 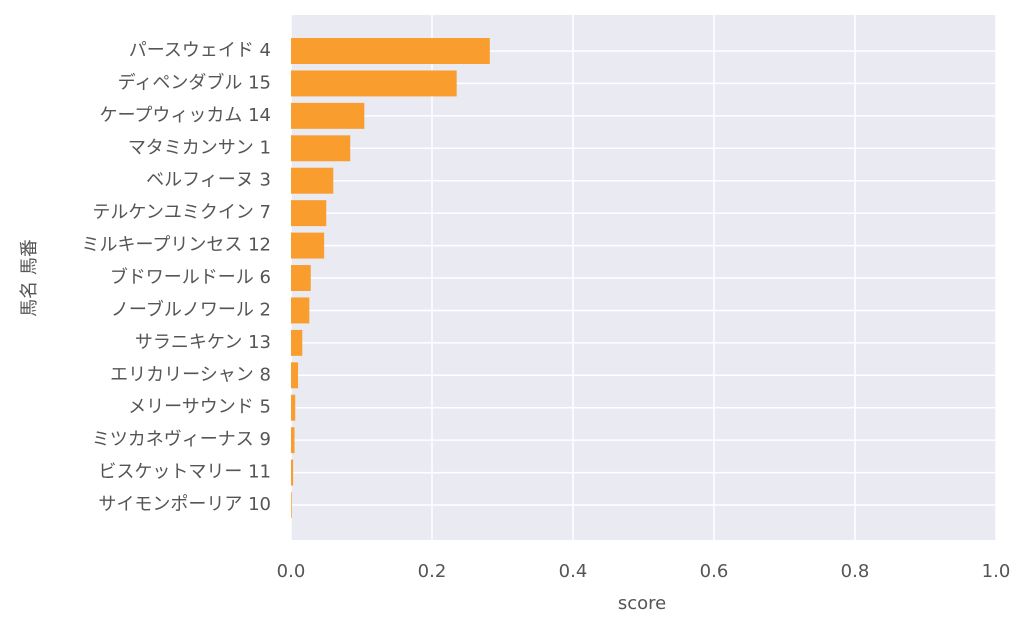 I want to click on x-tick-label: 0.8, so click(x=855, y=571).